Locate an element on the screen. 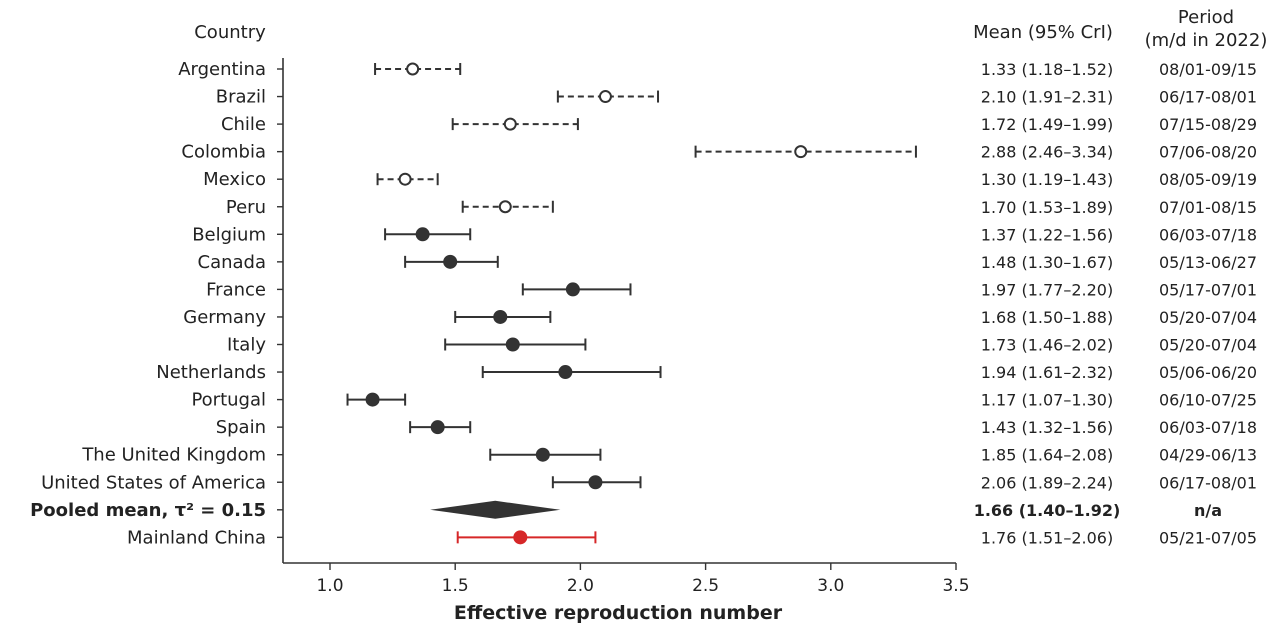 The width and height of the screenshot is (1280, 630). country-label: Germany is located at coordinates (224, 317).